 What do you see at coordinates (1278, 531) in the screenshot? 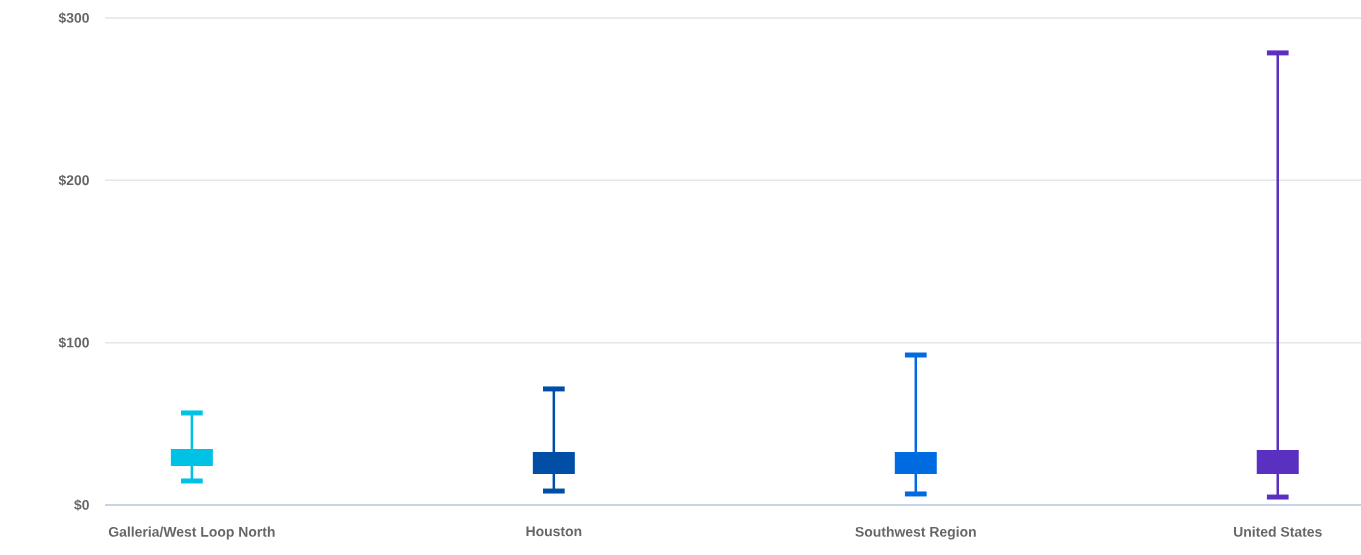
I see `x-tick-label: United States` at bounding box center [1278, 531].